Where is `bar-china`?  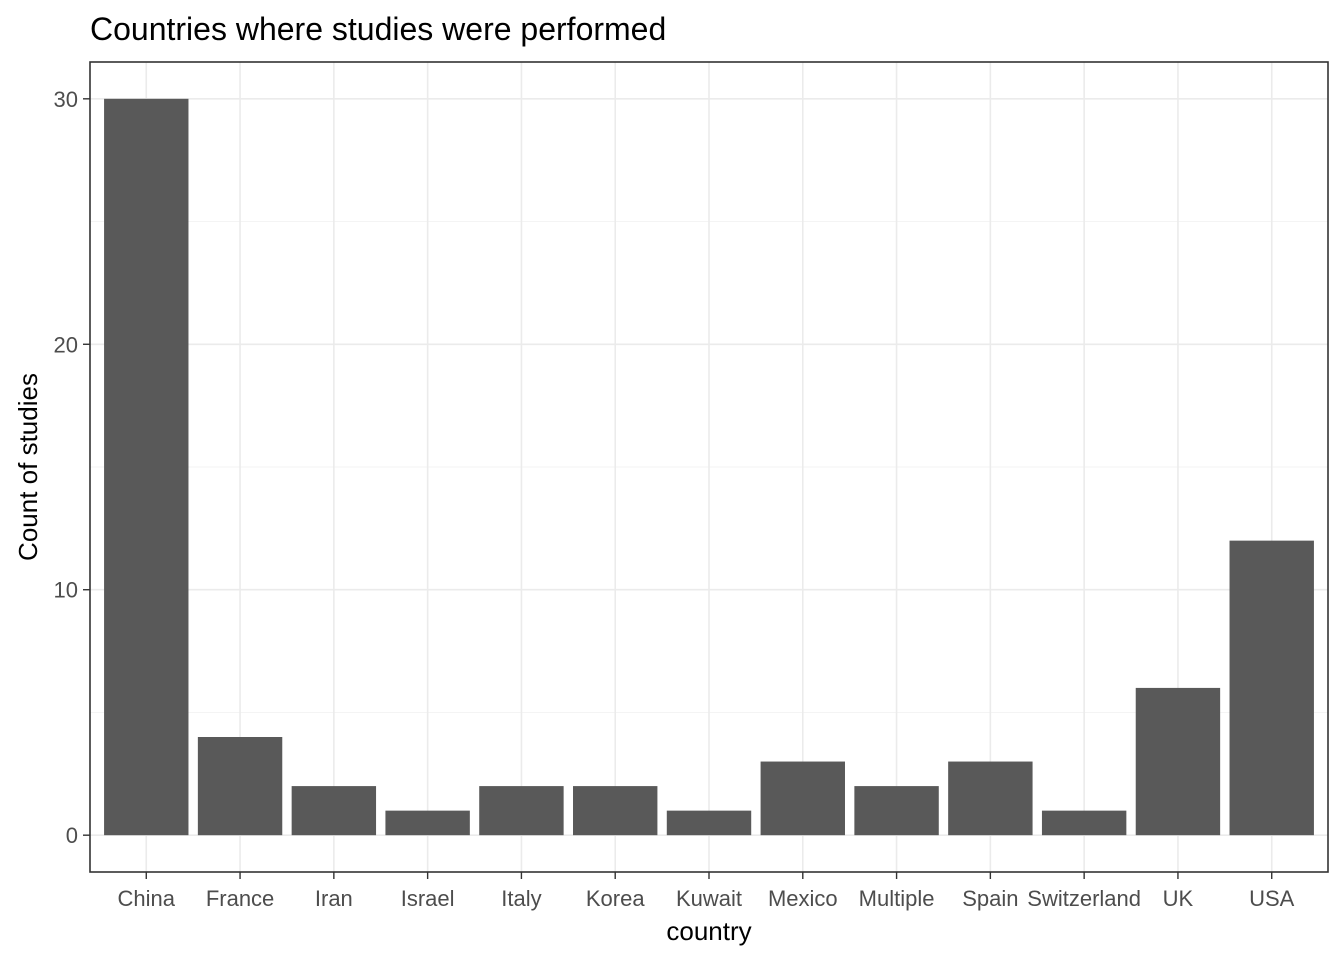
bar-china is located at coordinates (146, 467).